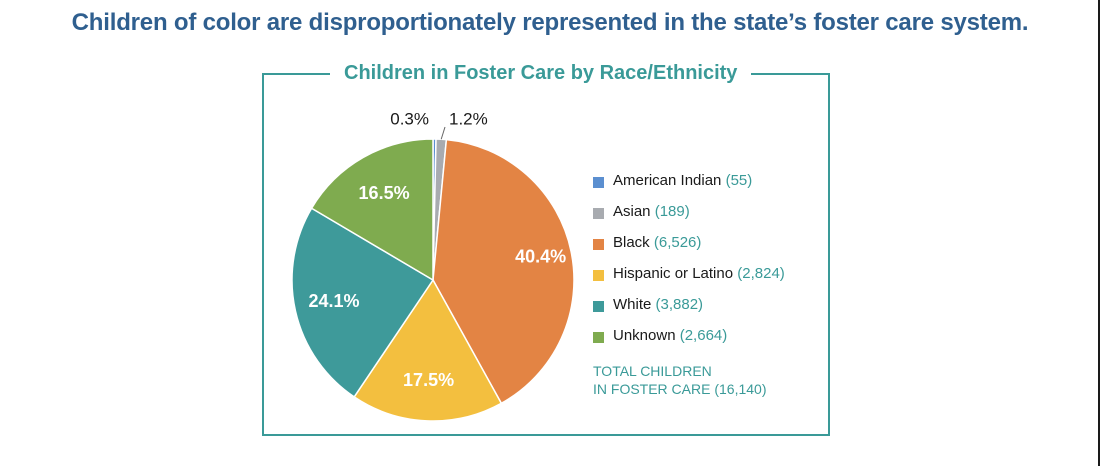 The width and height of the screenshot is (1100, 466). Describe the element at coordinates (761, 273) in the screenshot. I see `legend-count: (2,824)` at that location.